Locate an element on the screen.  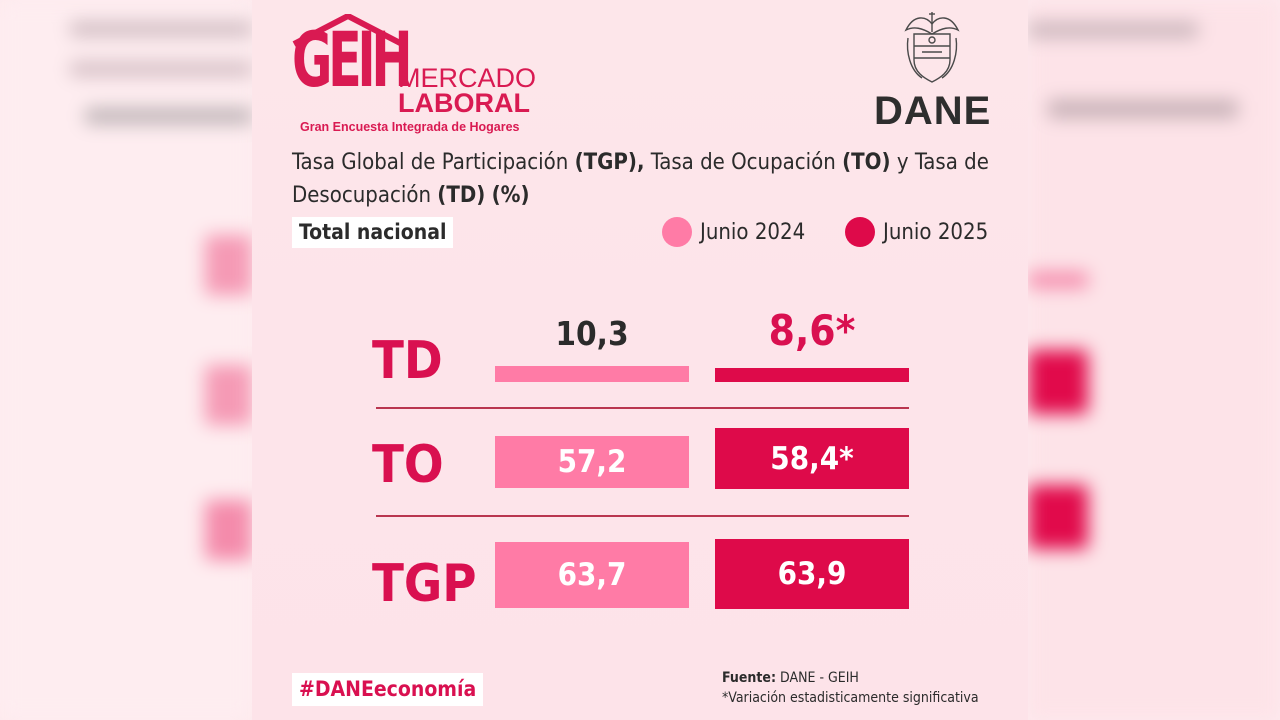
title-unit: (%) is located at coordinates (510, 195).